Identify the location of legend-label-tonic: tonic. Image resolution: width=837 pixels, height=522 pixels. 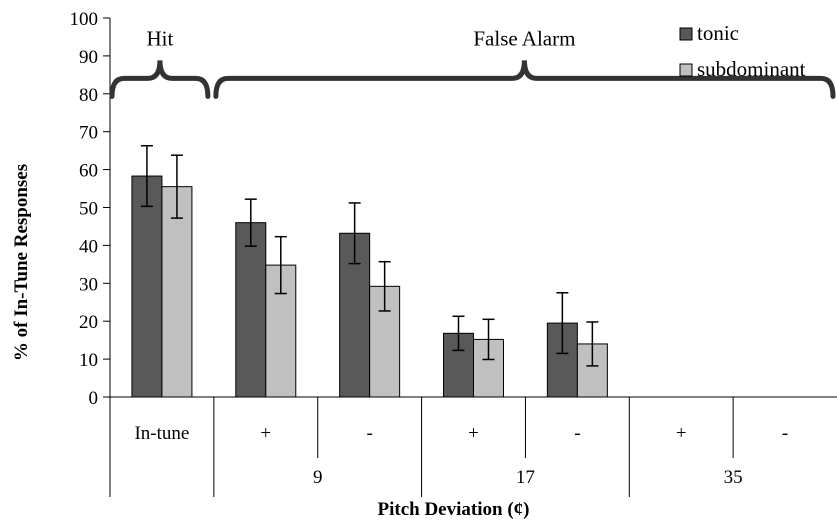
(718, 33).